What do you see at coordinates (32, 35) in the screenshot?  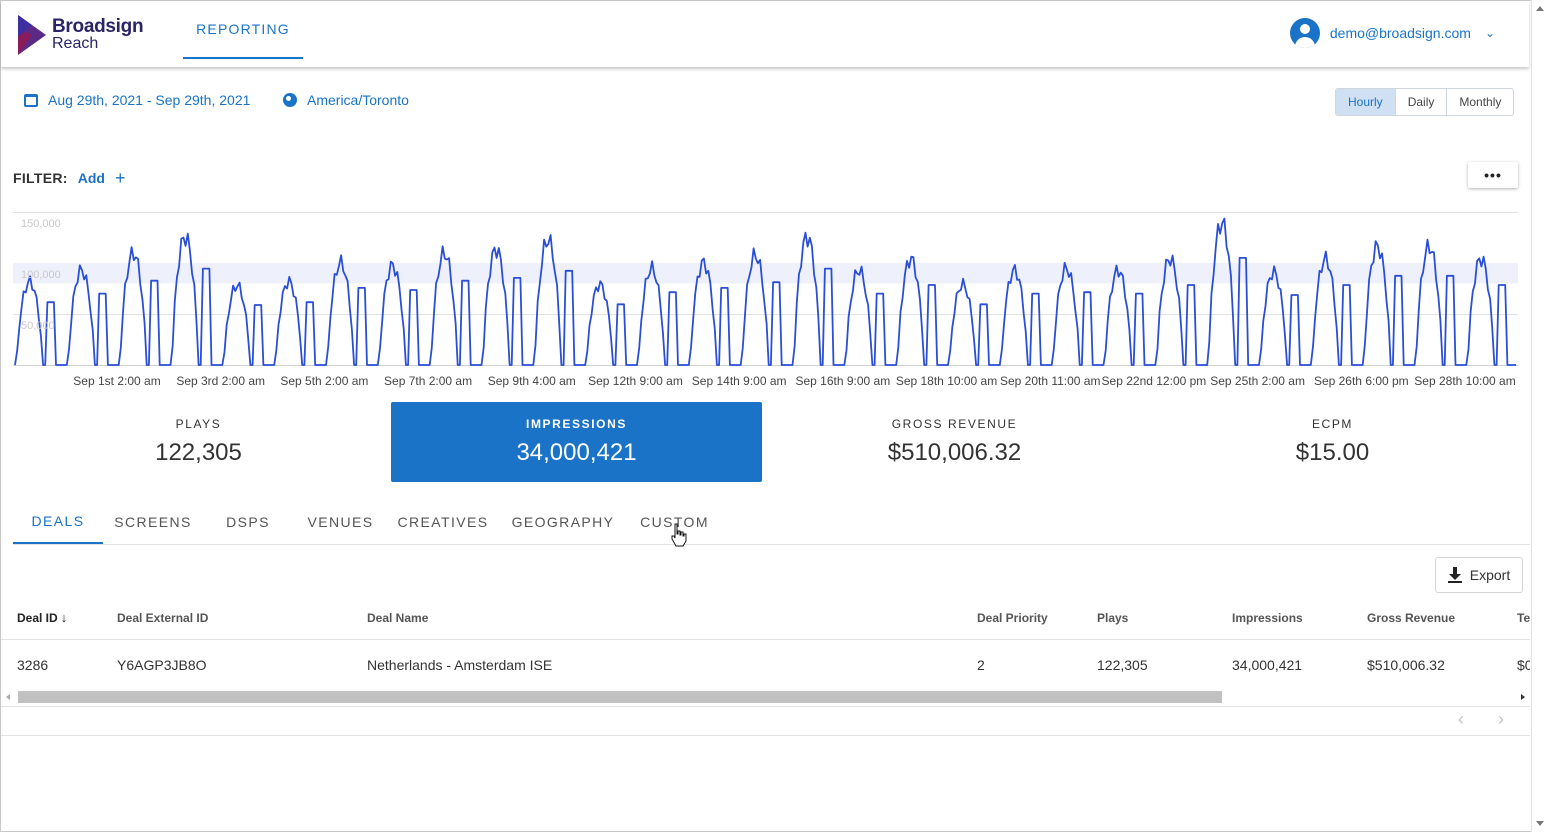 I see `logo-mark-icon` at bounding box center [32, 35].